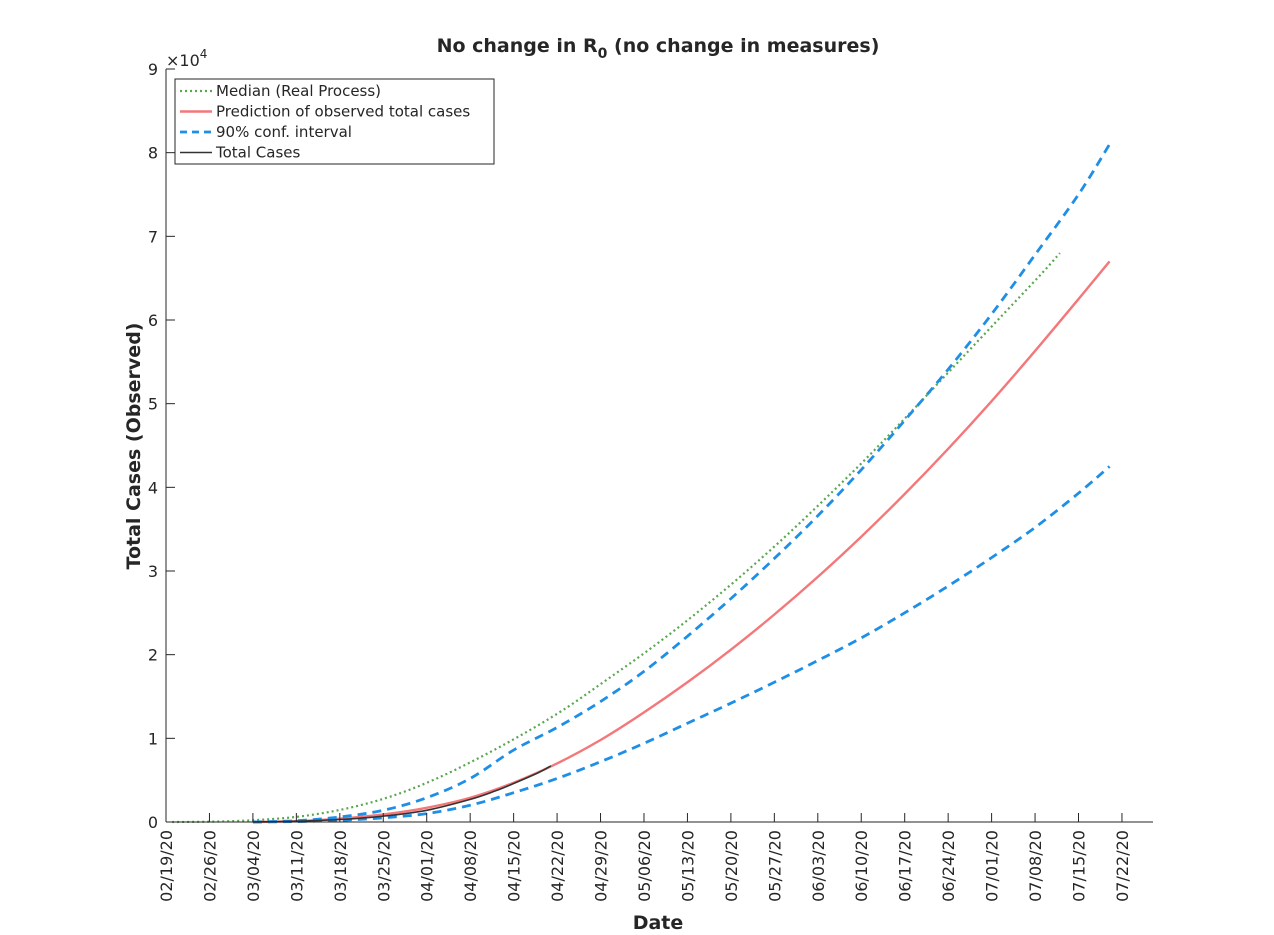 Image resolution: width=1274 pixels, height=935 pixels. I want to click on x-tick-label: 07/08/20, so click(1035, 866).